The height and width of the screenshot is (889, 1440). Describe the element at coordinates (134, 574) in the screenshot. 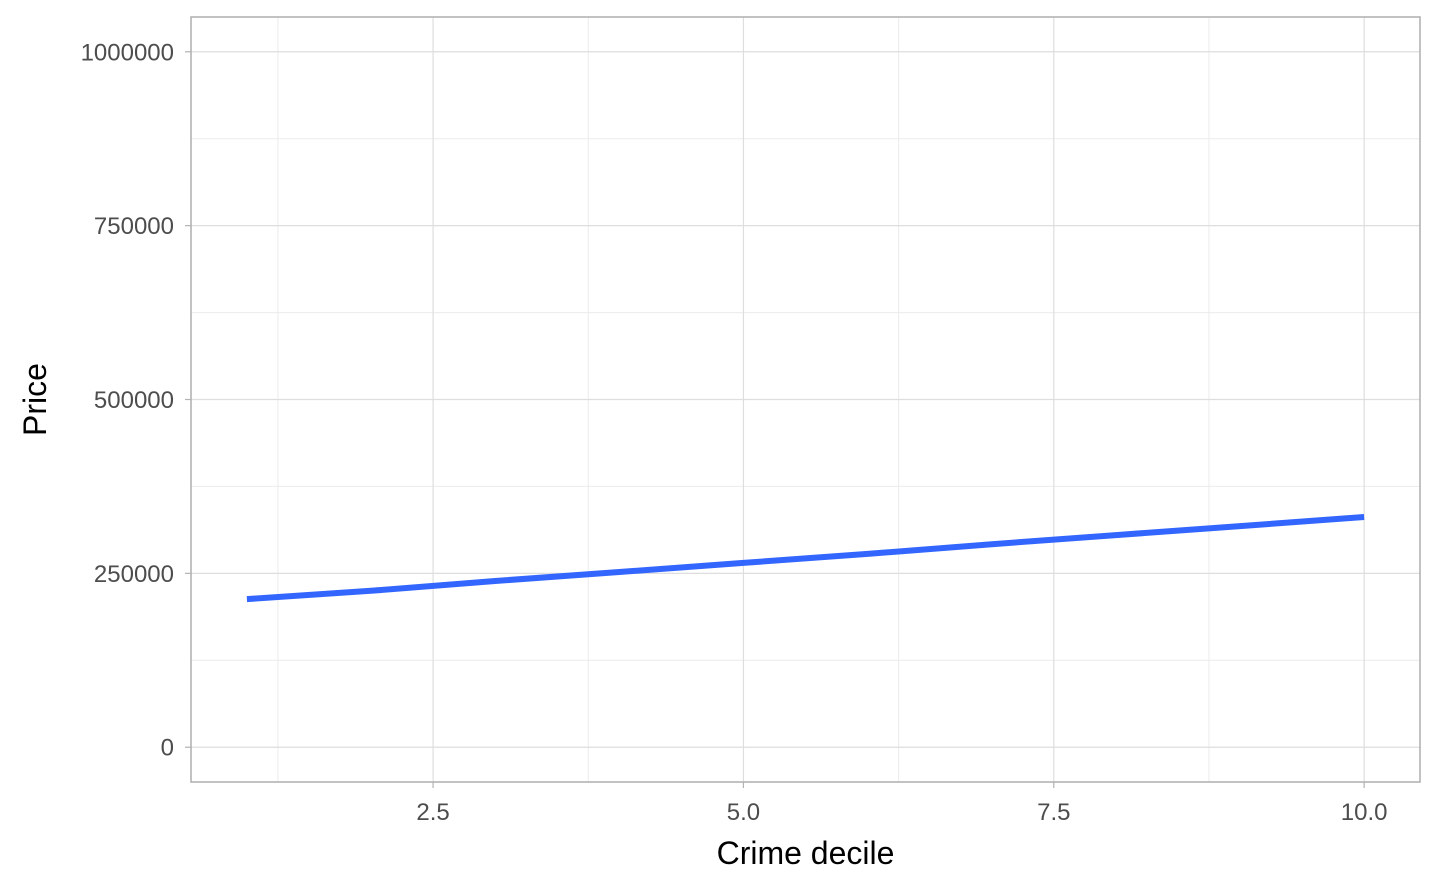

I see `y-tick-label: 250000` at that location.